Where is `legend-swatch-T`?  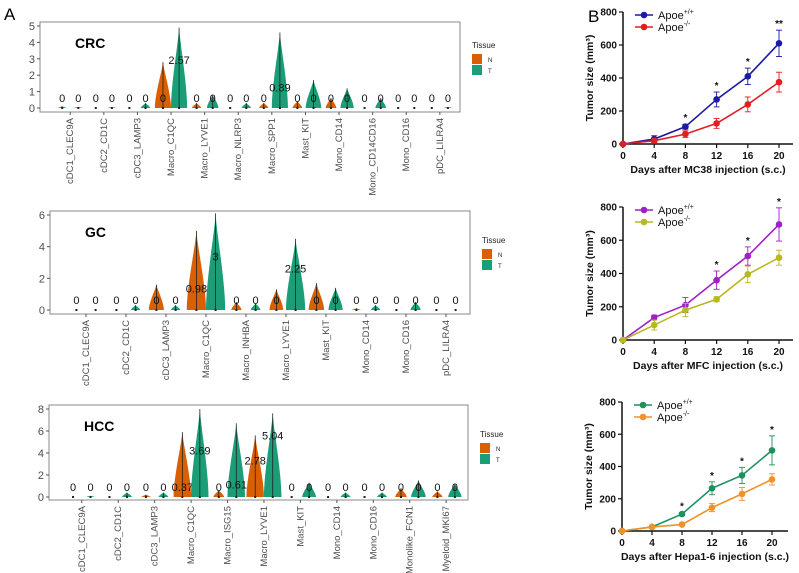 legend-swatch-T is located at coordinates (485, 459).